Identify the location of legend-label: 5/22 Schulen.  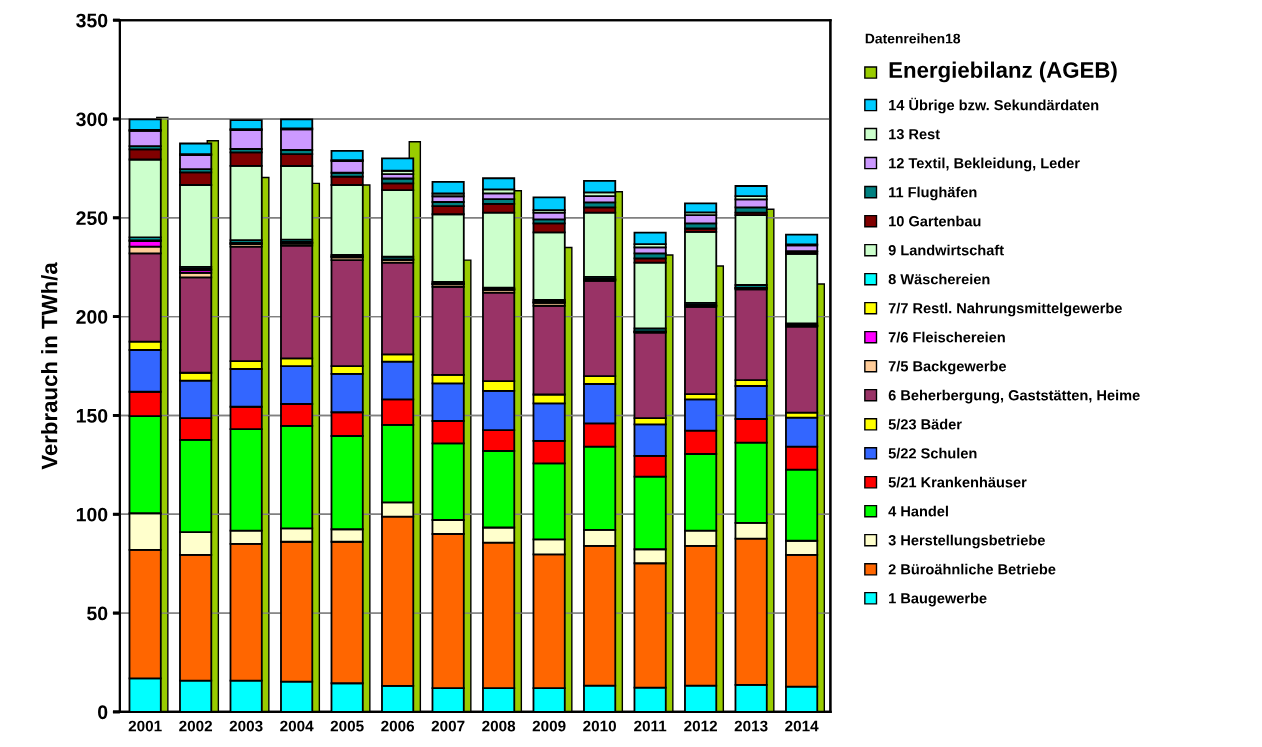
(932, 453).